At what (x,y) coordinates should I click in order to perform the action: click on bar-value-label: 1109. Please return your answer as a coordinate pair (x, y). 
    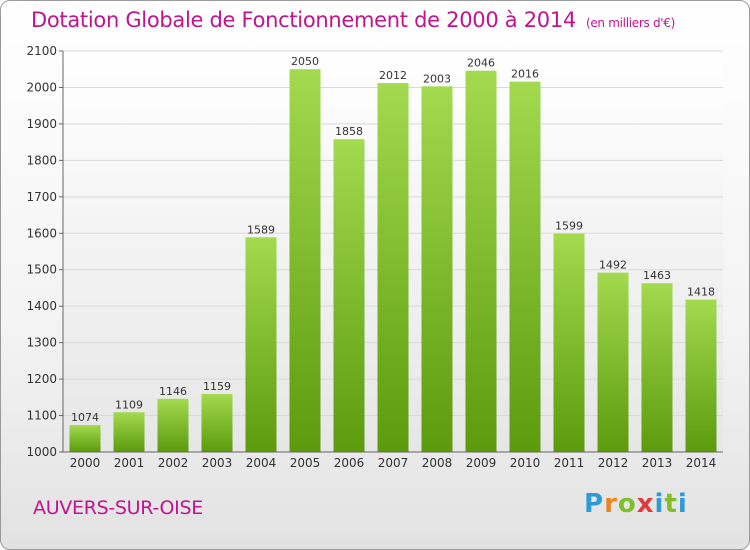
    Looking at the image, I should click on (129, 404).